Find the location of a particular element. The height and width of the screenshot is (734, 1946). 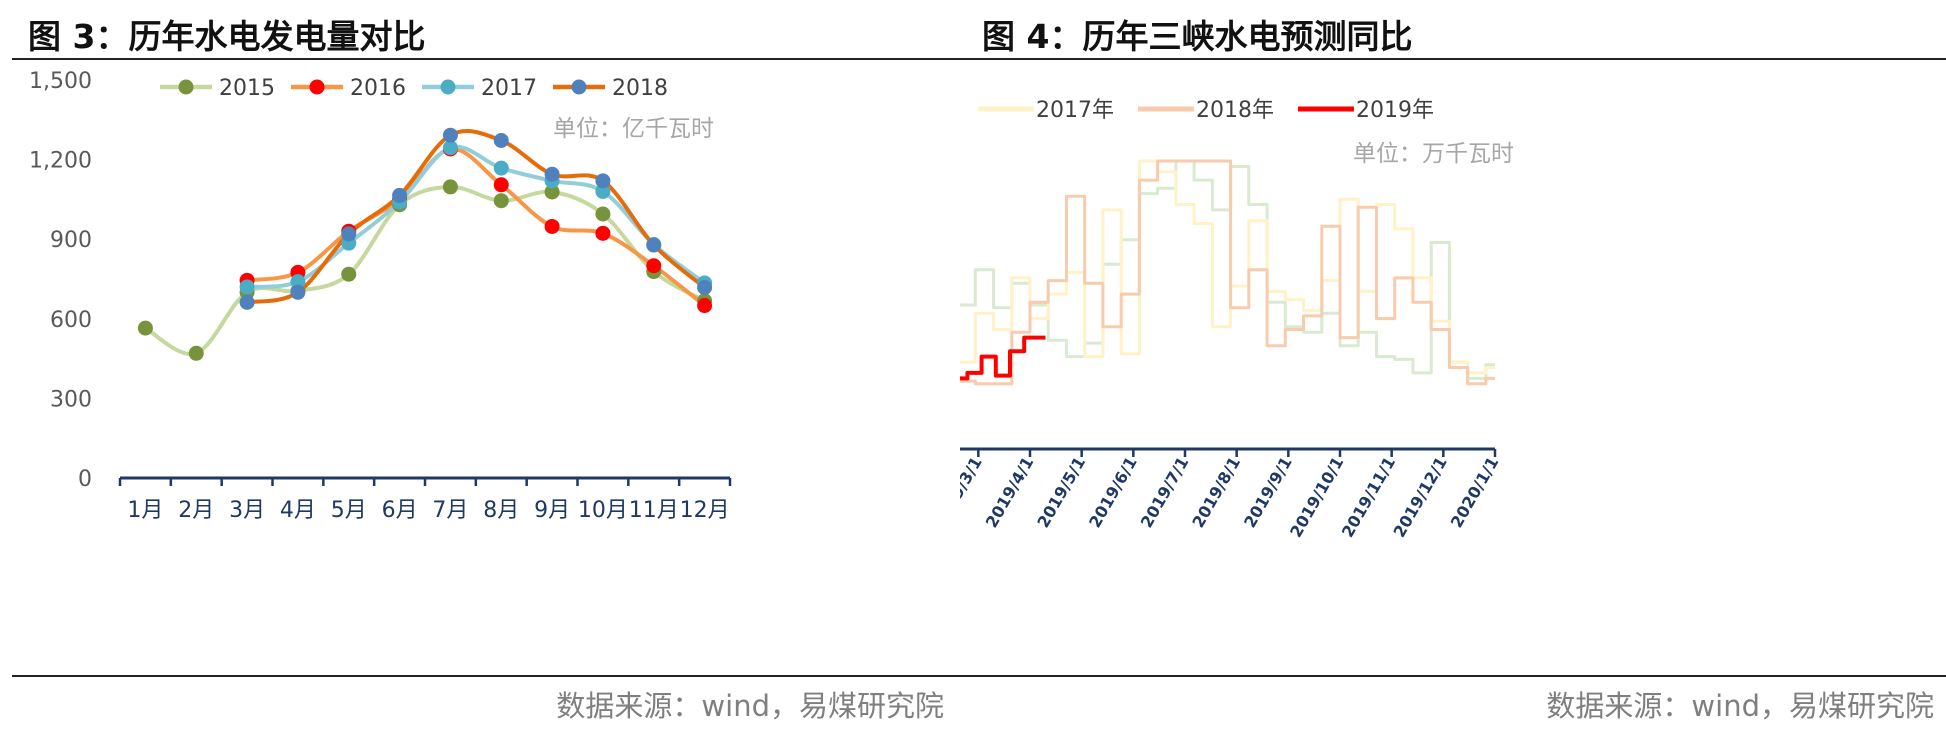

y-tick-label: 300 is located at coordinates (71, 399).